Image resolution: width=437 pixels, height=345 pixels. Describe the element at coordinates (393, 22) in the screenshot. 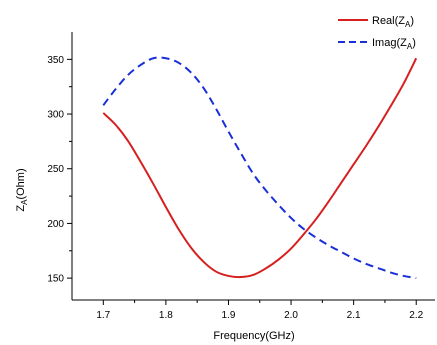

I see `legend-label-real: Real(ZA)` at that location.